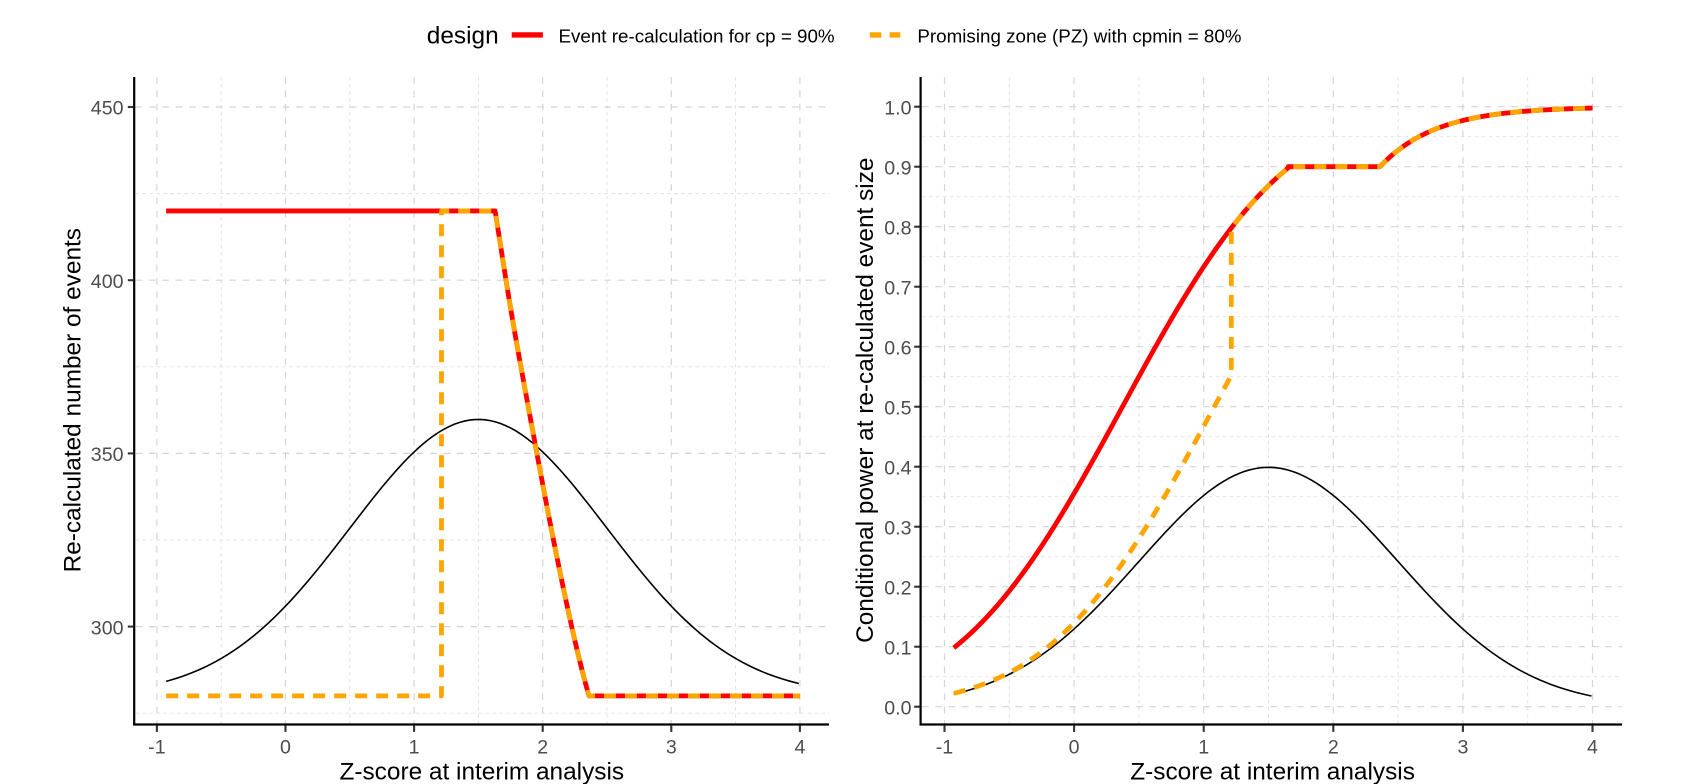 This screenshot has width=1684, height=784. I want to click on svg-text: 0.3, so click(897, 528).